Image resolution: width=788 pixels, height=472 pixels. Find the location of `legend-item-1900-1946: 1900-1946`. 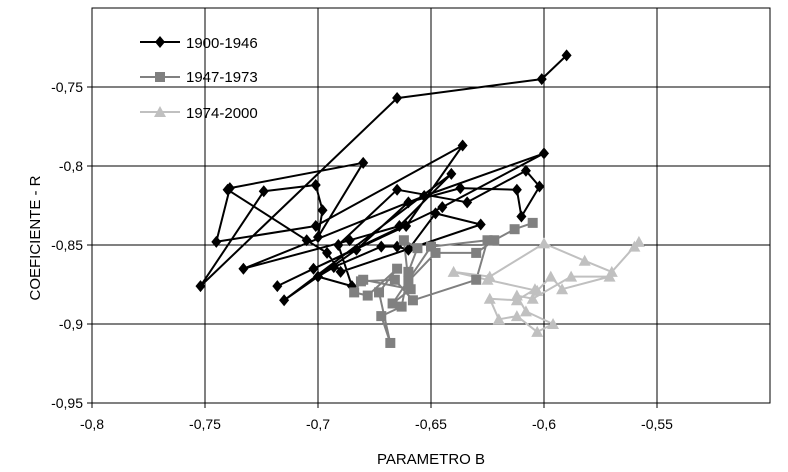

legend-item-1900-1946: 1900-1946 is located at coordinates (199, 43).